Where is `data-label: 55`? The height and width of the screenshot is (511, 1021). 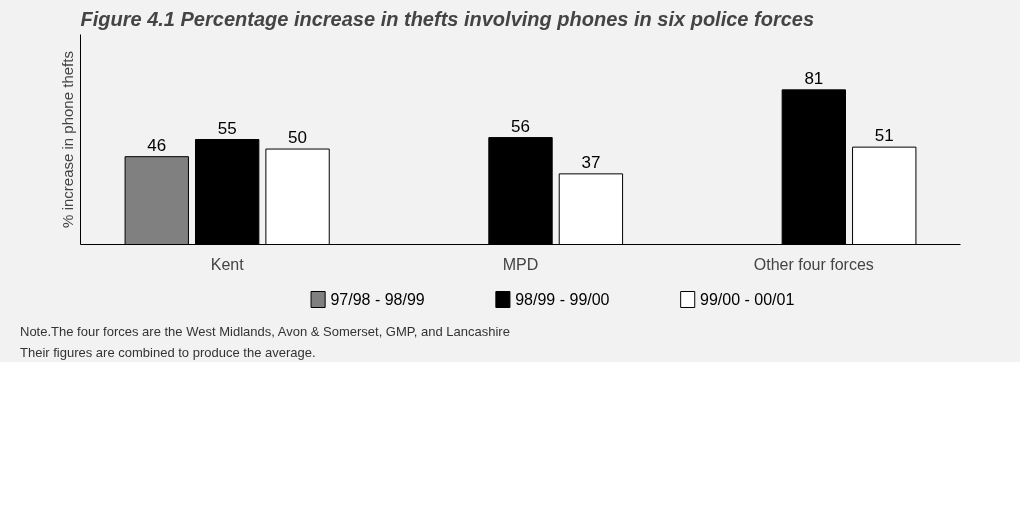
data-label: 55 is located at coordinates (227, 128).